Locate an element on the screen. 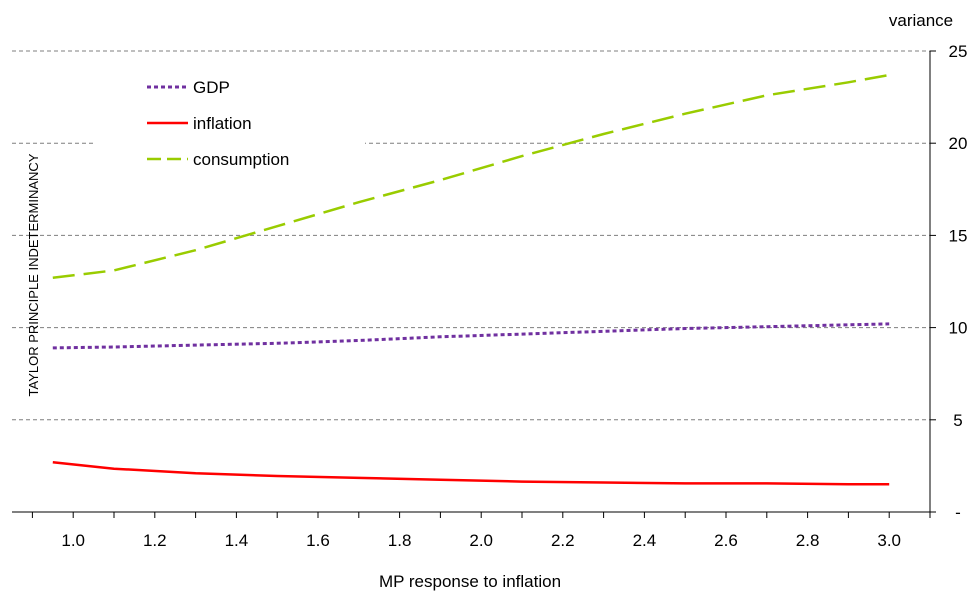 The height and width of the screenshot is (594, 977). legend: GDP inflation consumption is located at coordinates (230, 124).